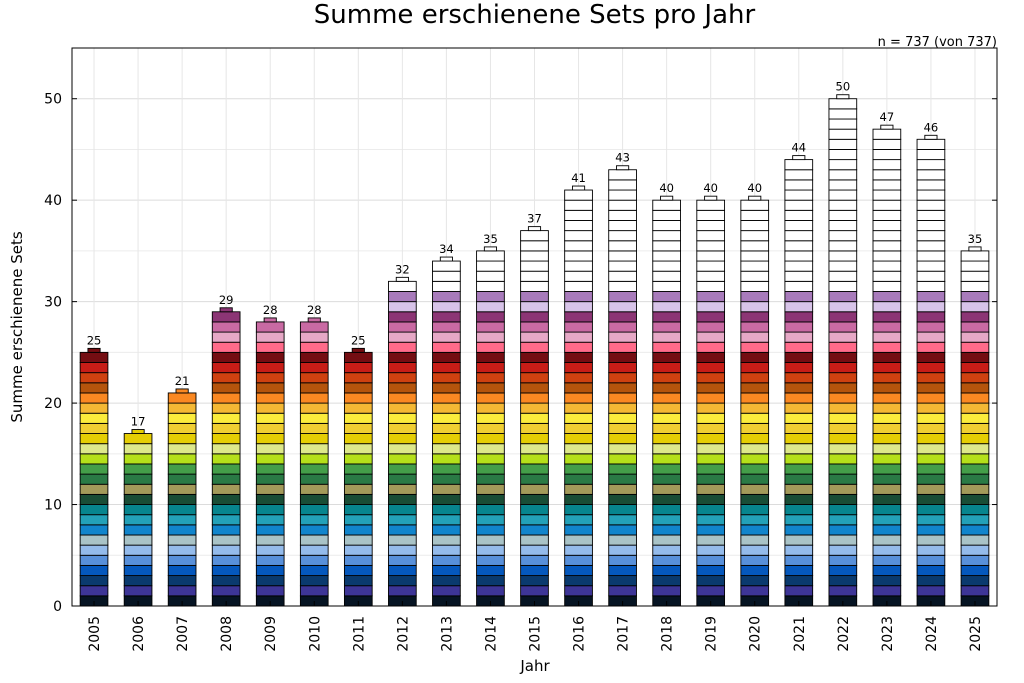 The height and width of the screenshot is (683, 1024). Describe the element at coordinates (887, 365) in the screenshot. I see `bar-2023` at that location.